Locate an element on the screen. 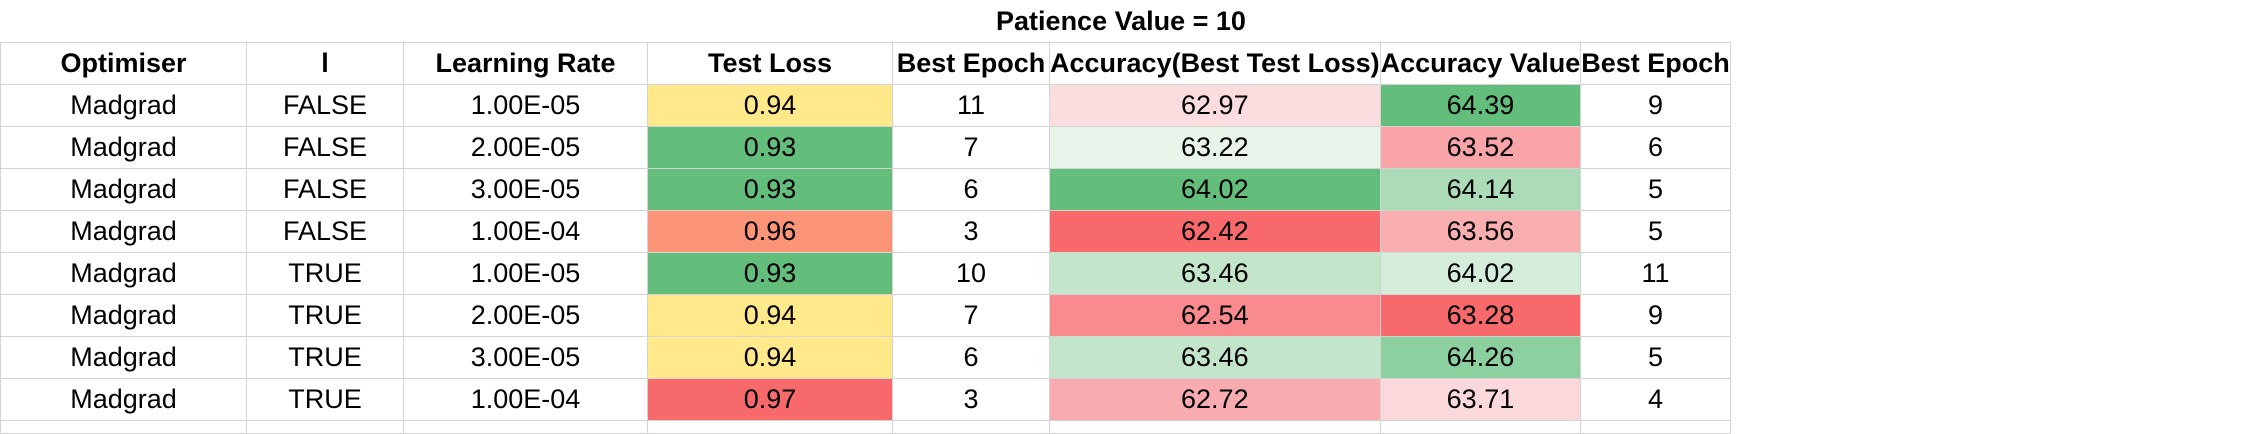  header-cell: Test Loss is located at coordinates (770, 63).